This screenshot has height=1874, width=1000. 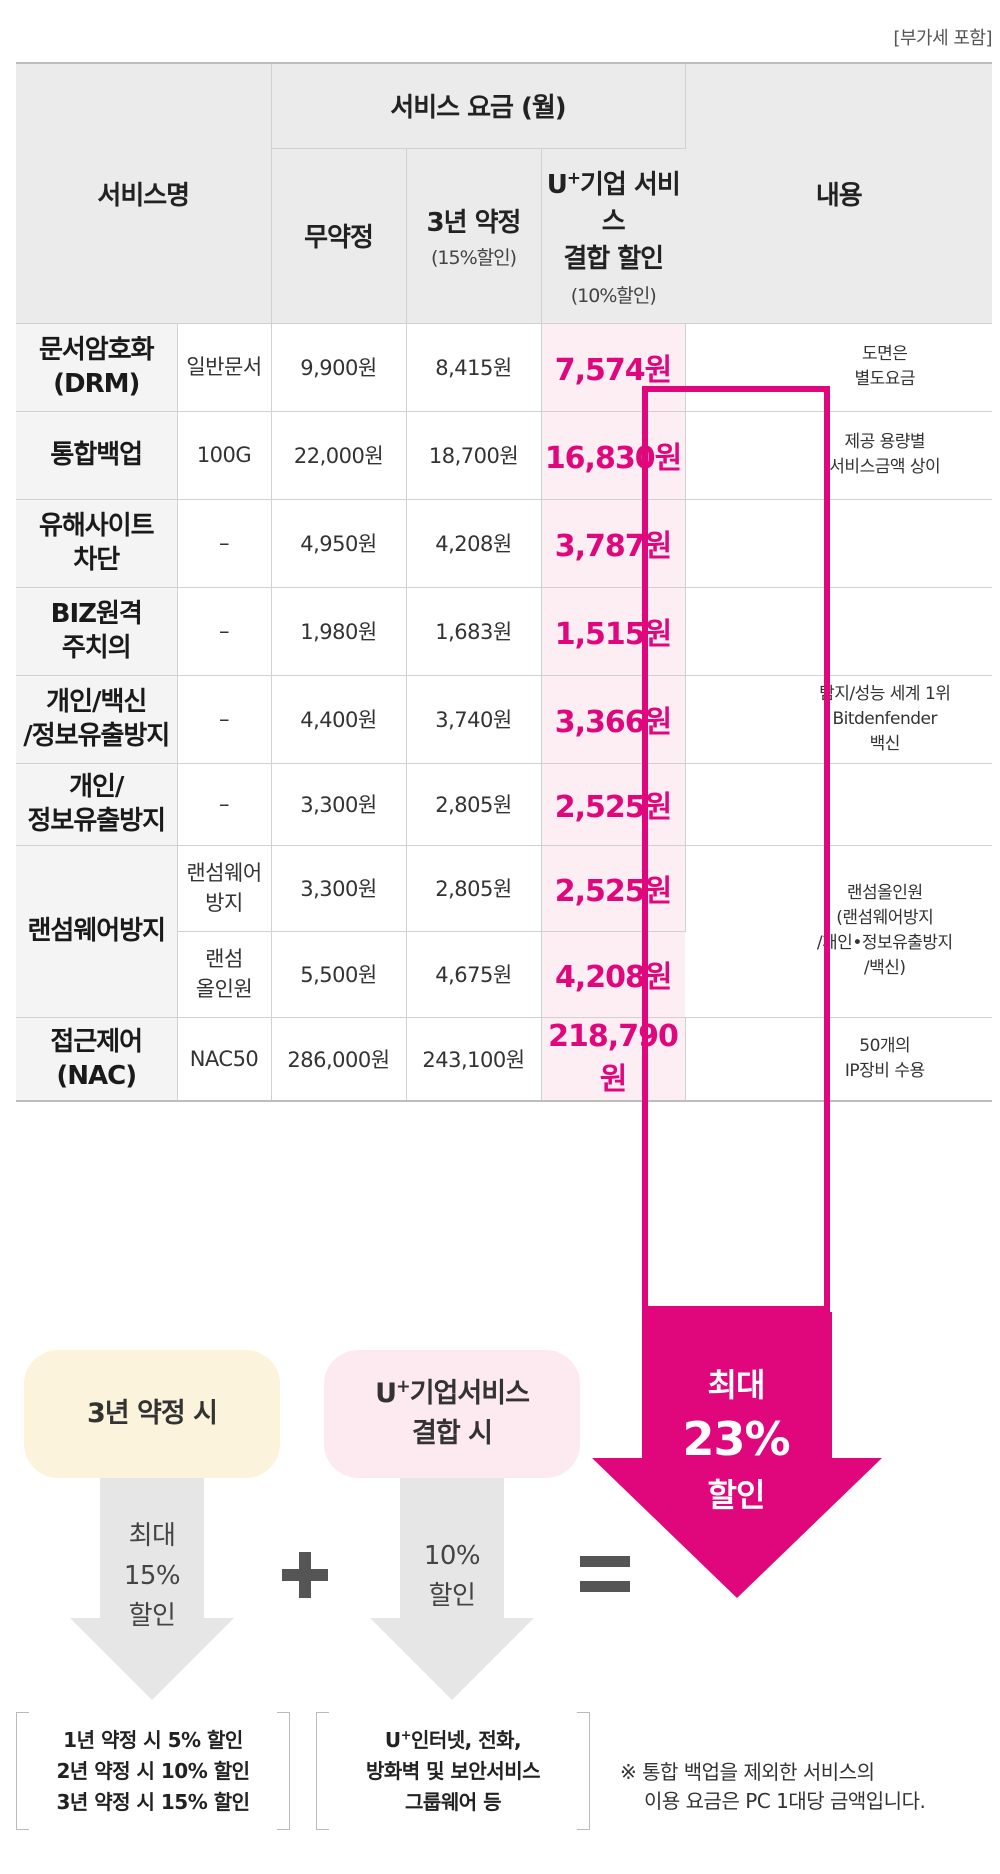 I want to click on combo-price-cell: 4,208원, so click(x=613, y=974).